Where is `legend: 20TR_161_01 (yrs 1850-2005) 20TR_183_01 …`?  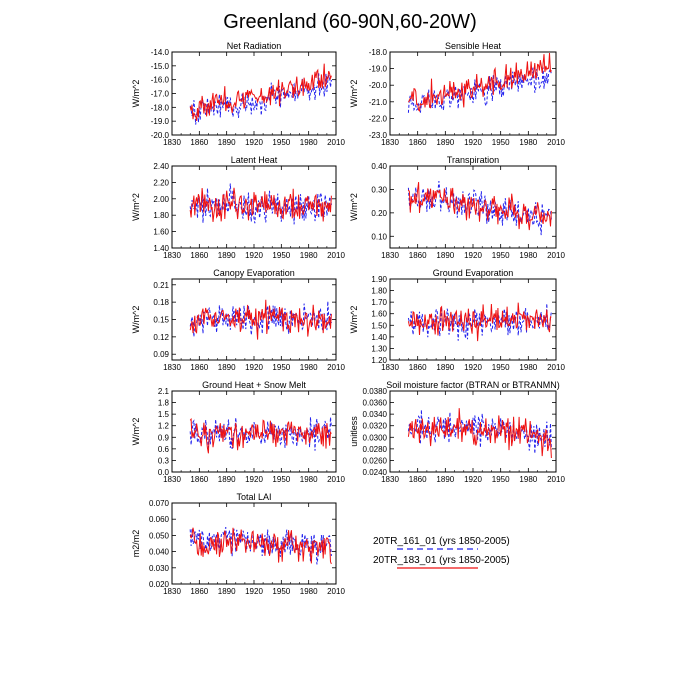
legend: 20TR_161_01 (yrs 1850-2005) 20TR_183_01 … is located at coordinates (441, 552).